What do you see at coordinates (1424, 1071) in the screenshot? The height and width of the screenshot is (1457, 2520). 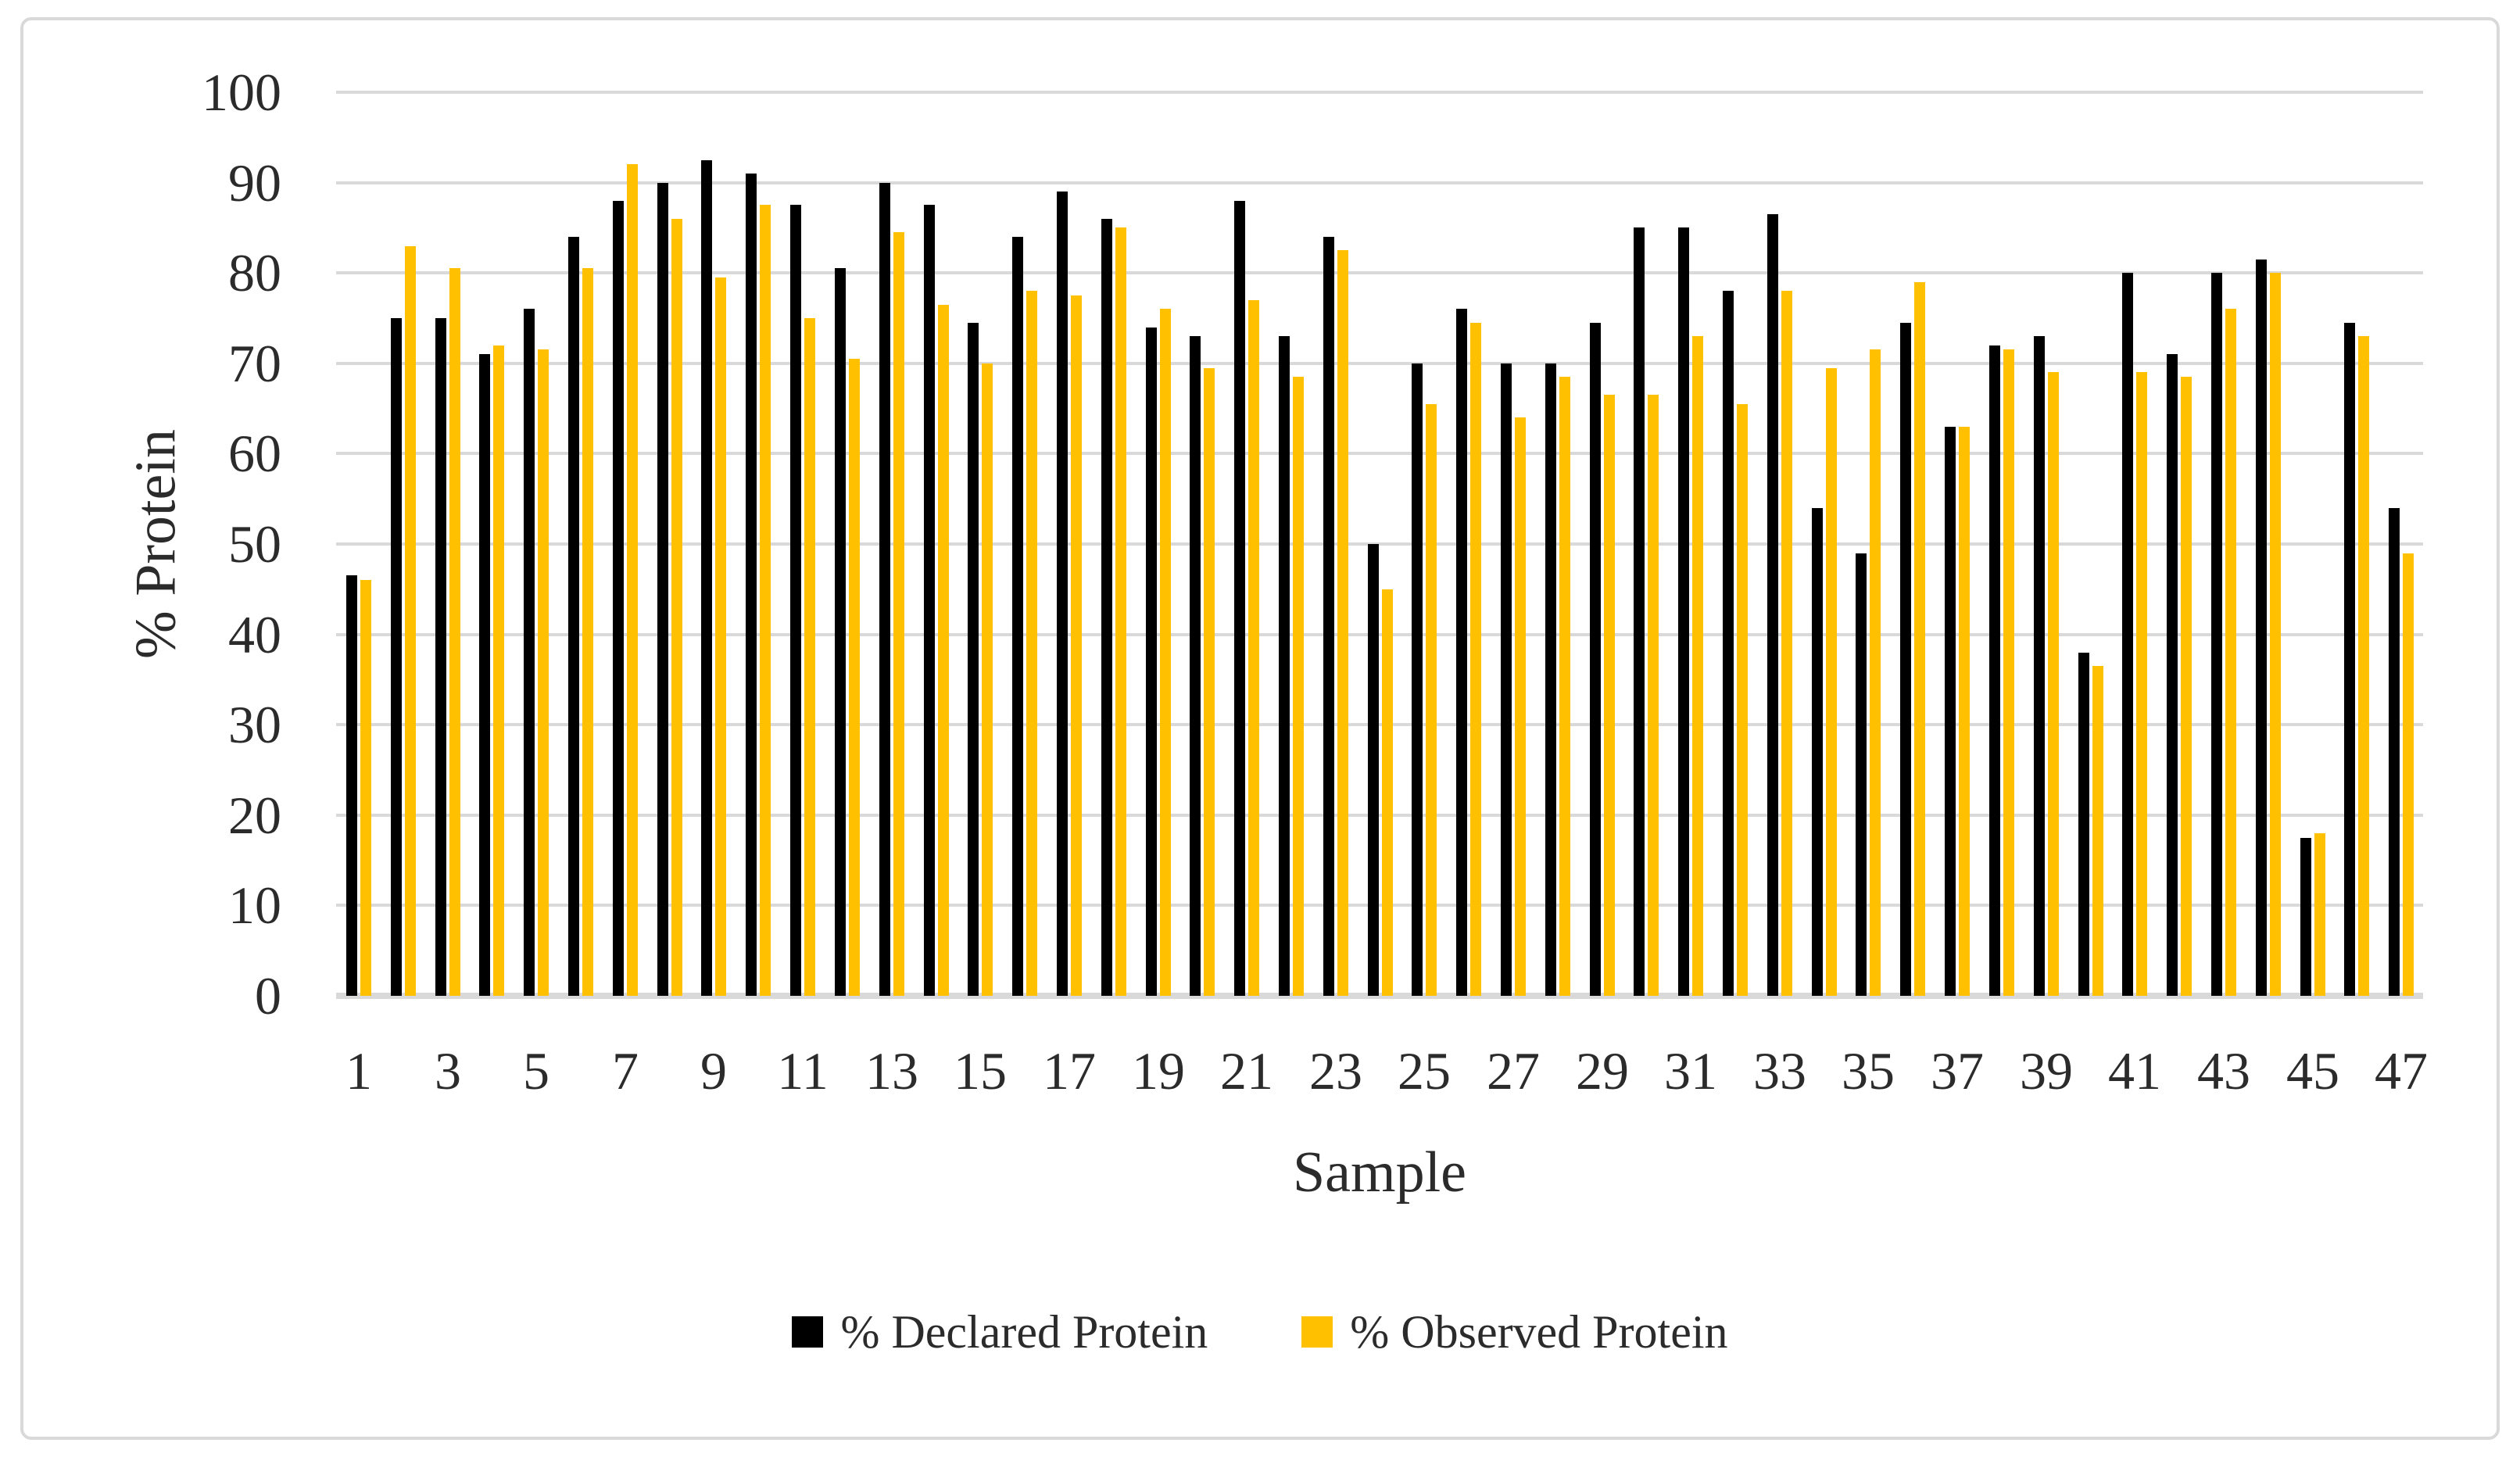 I see `x-tick-label-25: 25` at bounding box center [1424, 1071].